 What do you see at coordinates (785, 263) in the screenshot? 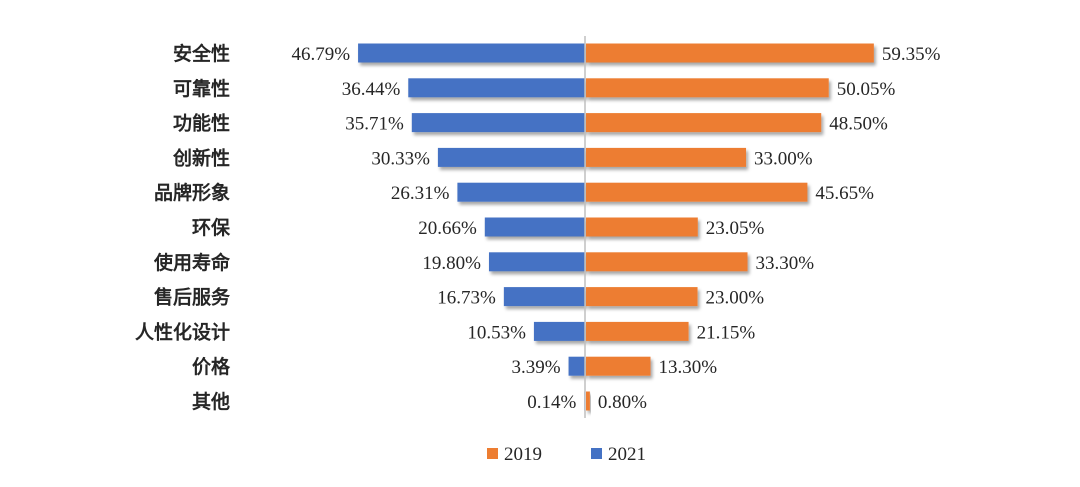
I see `data-label-2019: 33.30%` at bounding box center [785, 263].